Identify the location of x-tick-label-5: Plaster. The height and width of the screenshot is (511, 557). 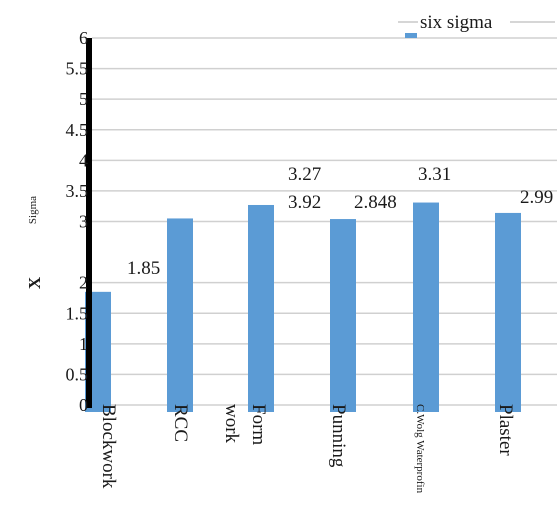
(505, 430).